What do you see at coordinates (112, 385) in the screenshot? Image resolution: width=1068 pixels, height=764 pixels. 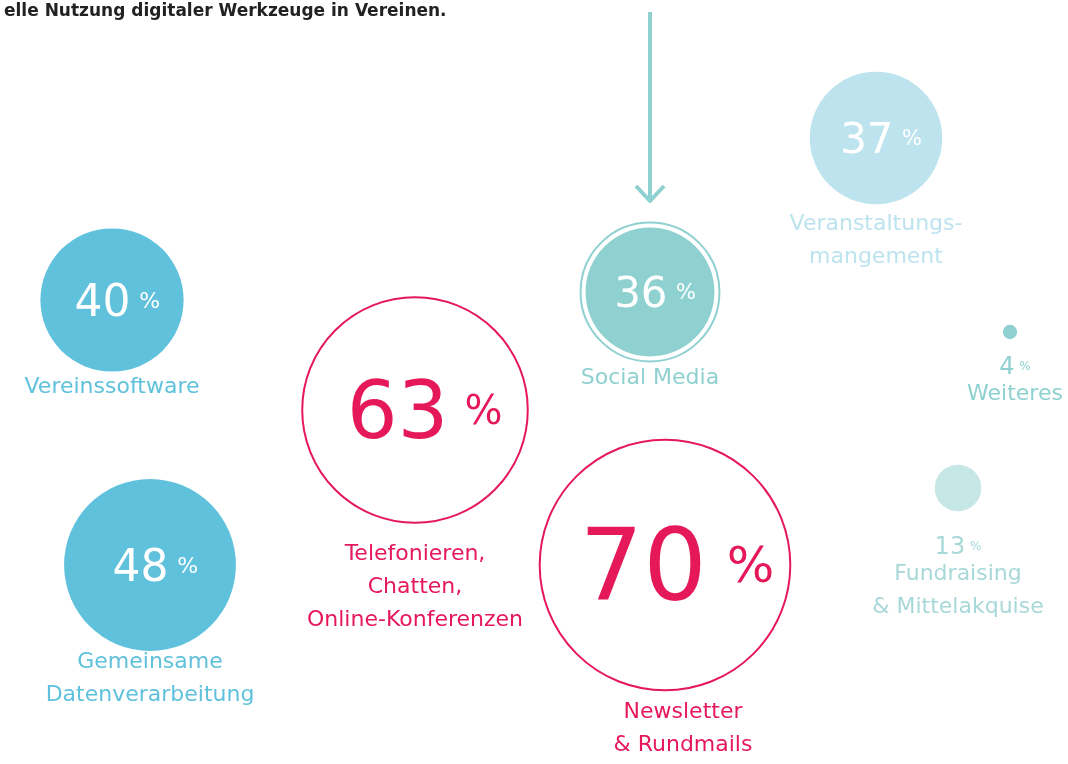 I see `category-label: Vereinssoftware` at bounding box center [112, 385].